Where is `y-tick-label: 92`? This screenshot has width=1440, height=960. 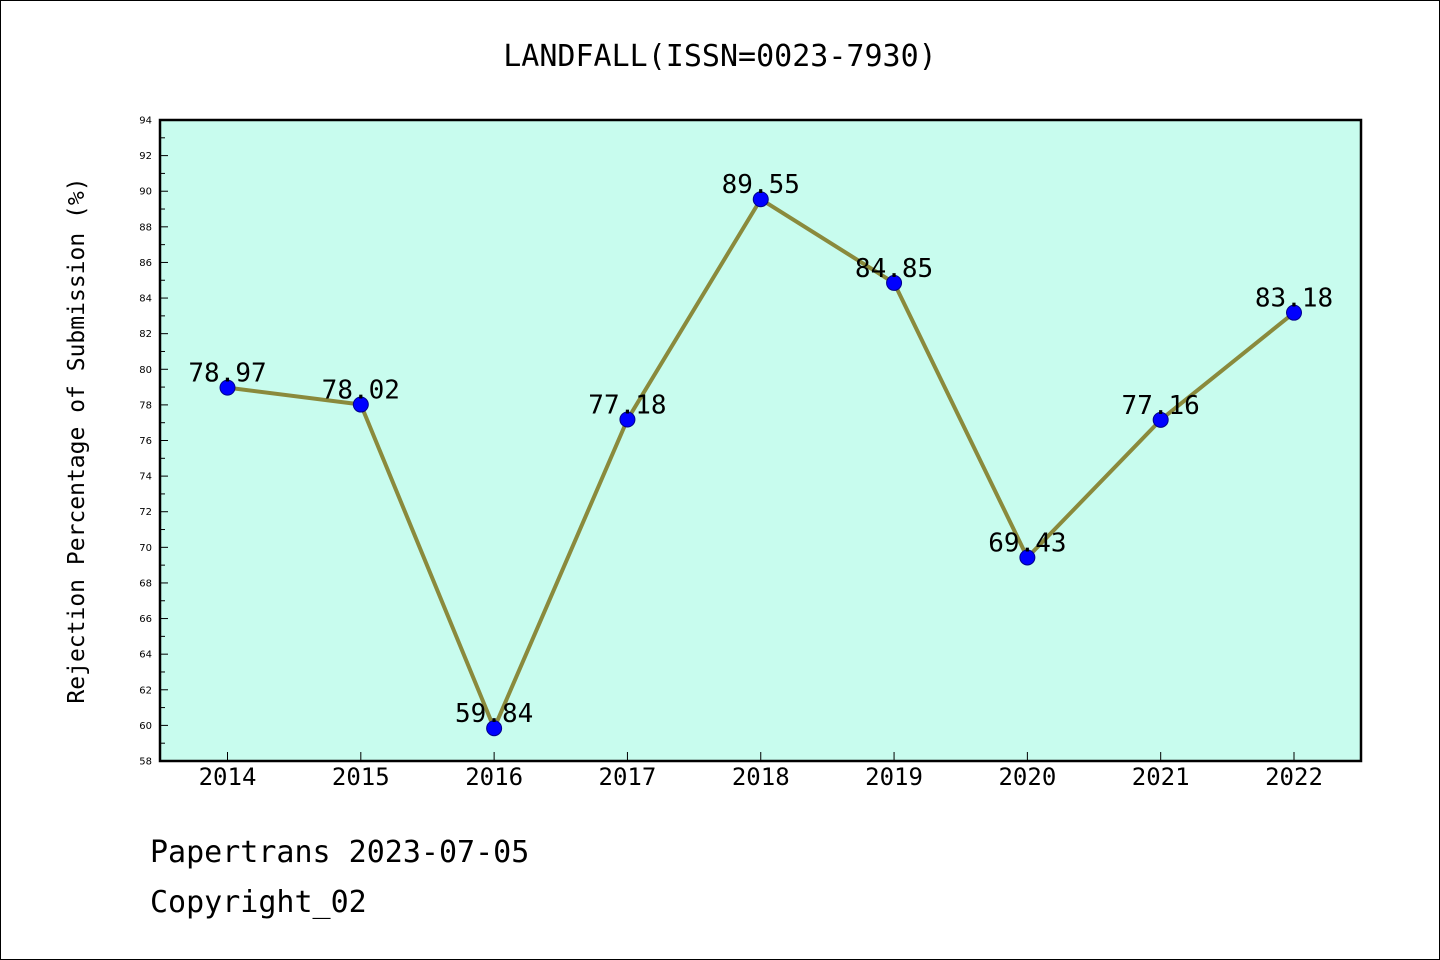 y-tick-label: 92 is located at coordinates (145, 156).